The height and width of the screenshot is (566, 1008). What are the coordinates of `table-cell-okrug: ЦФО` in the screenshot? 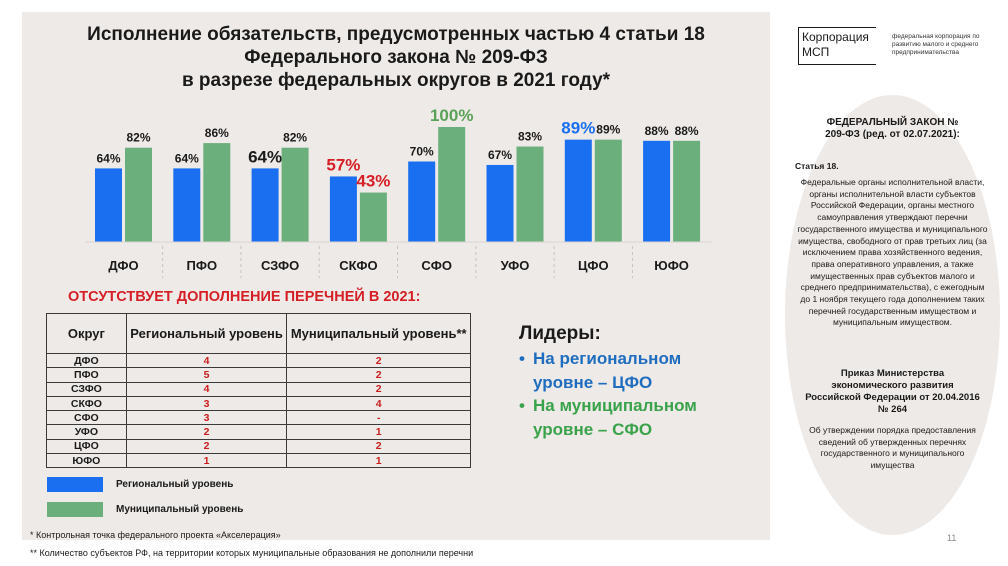 It's located at (86, 446).